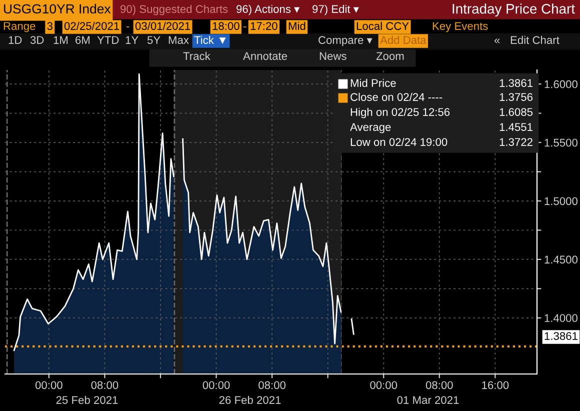  Describe the element at coordinates (20, 27) in the screenshot. I see `text: Range` at that location.